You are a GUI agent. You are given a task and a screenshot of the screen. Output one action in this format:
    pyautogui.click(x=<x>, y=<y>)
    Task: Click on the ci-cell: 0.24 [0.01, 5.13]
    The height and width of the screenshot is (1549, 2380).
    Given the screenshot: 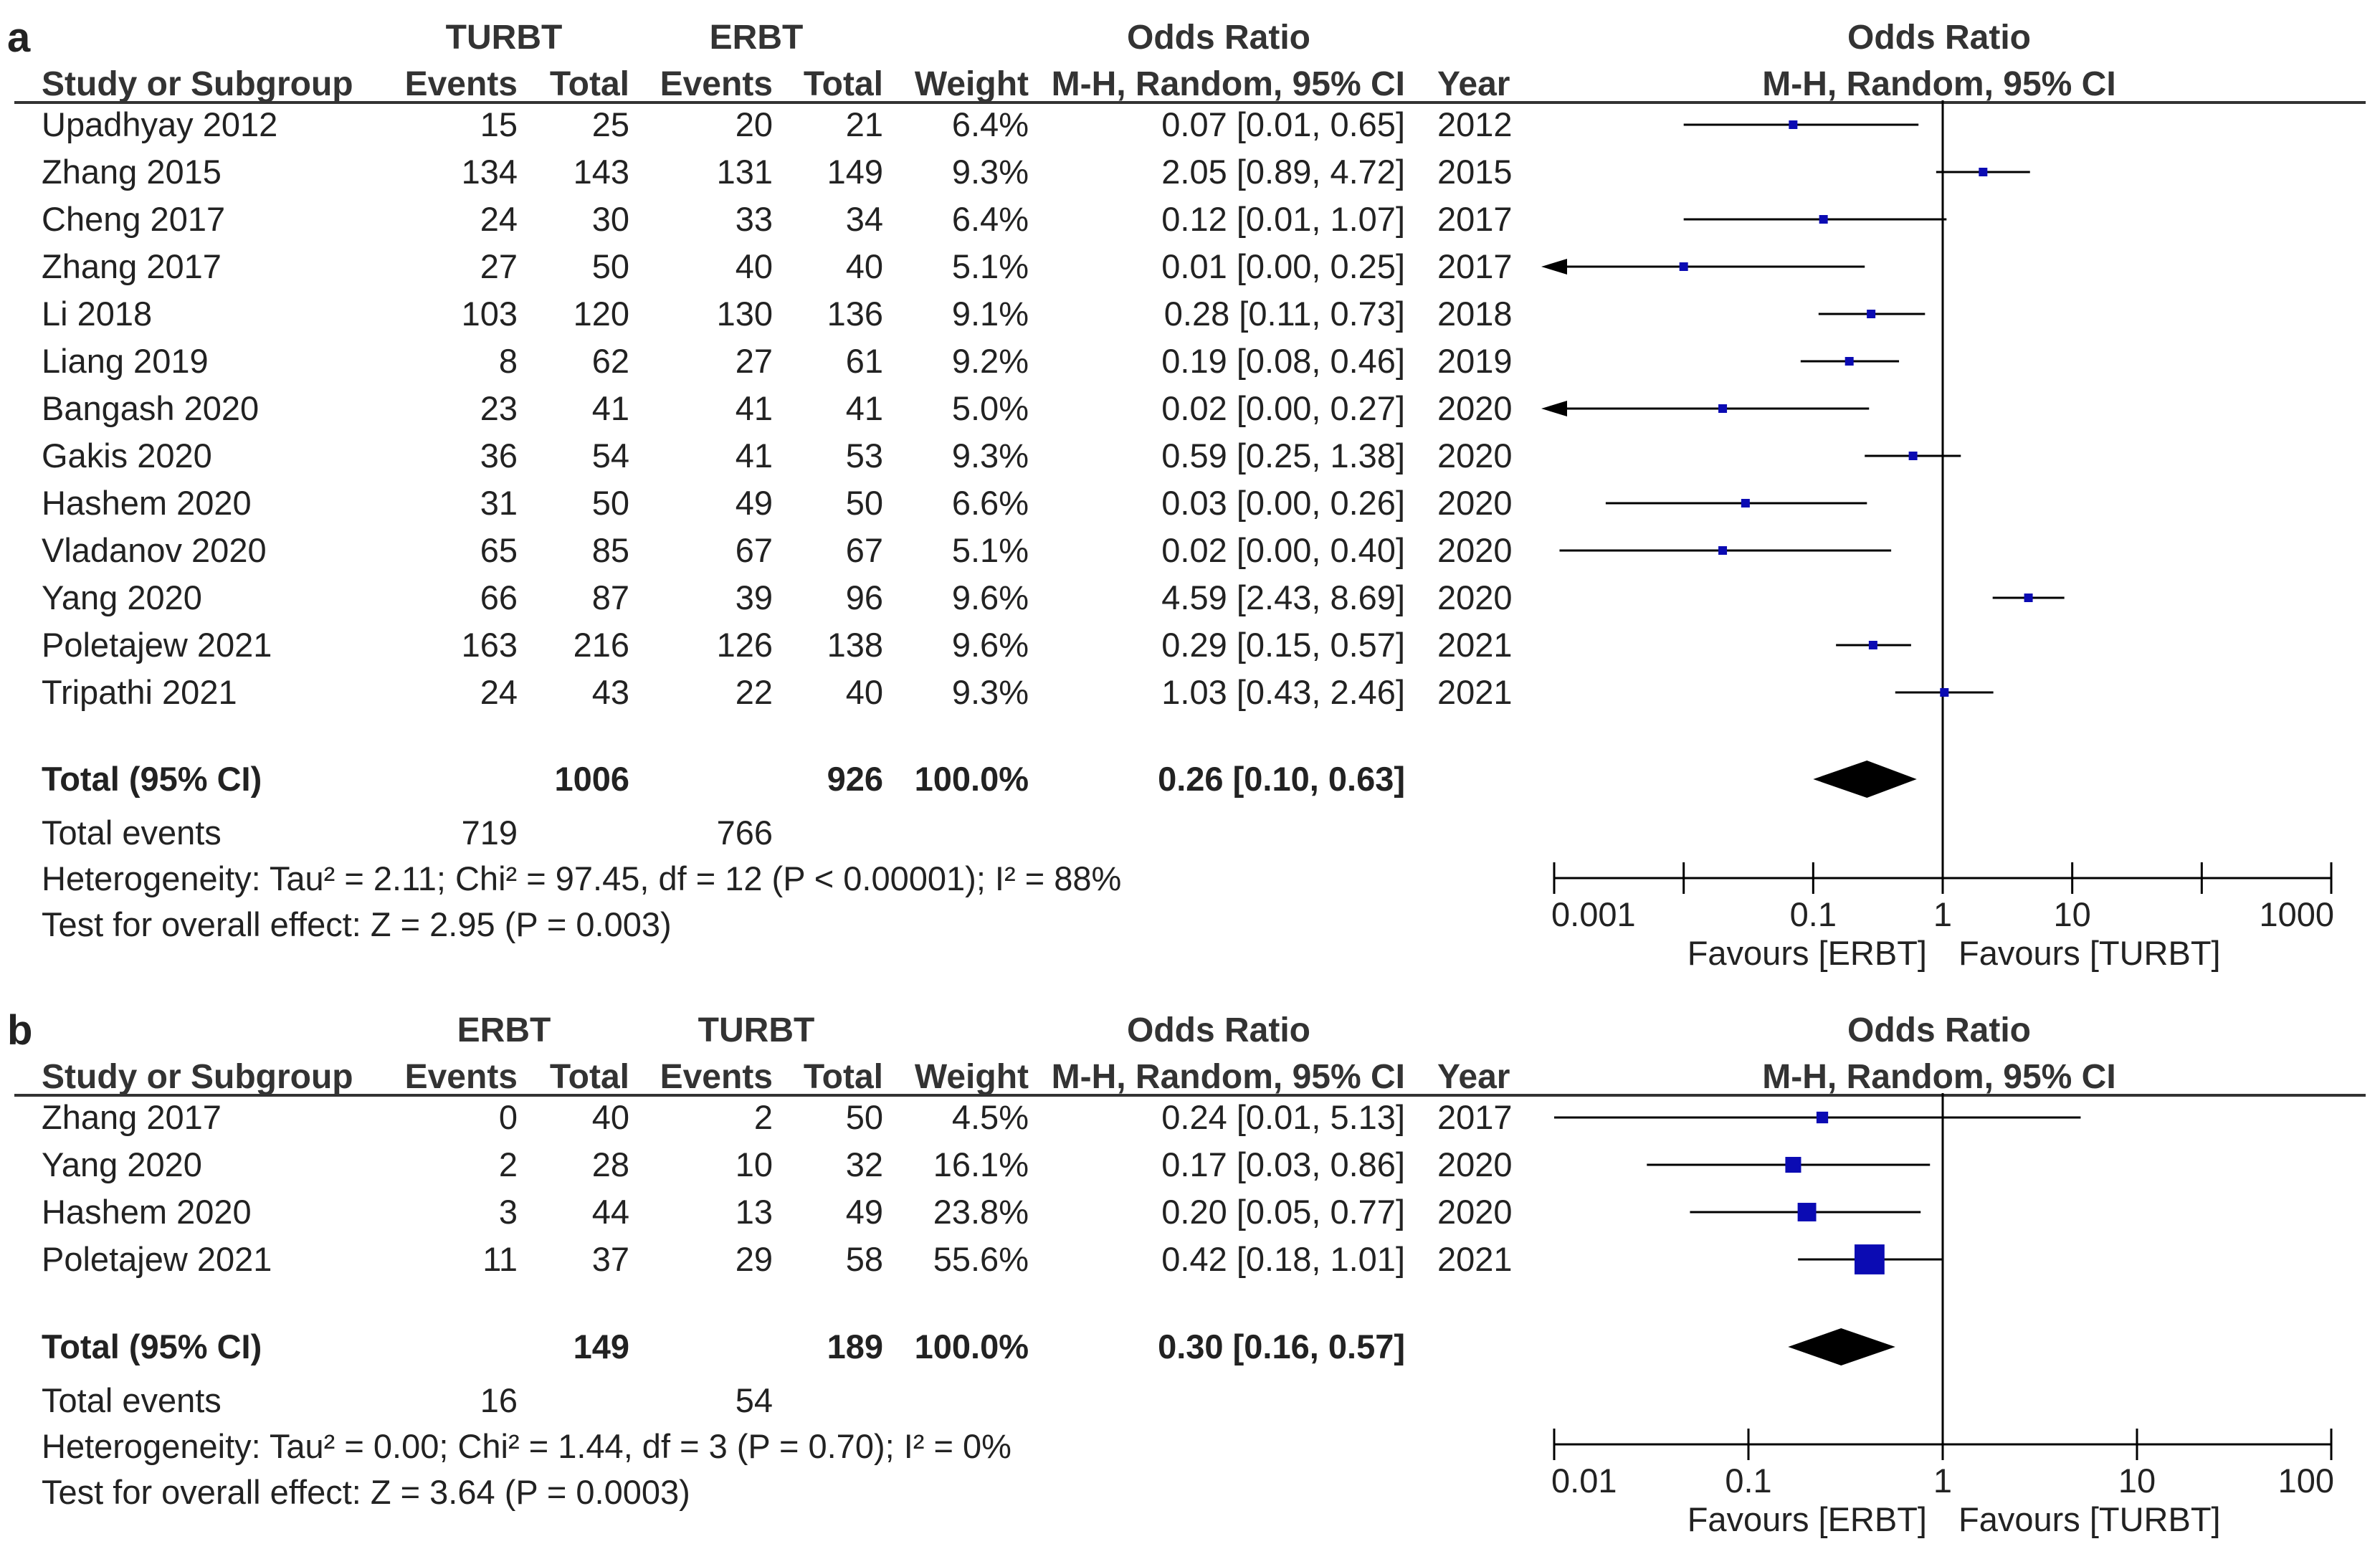 What is the action you would take?
    pyautogui.click(x=1283, y=1117)
    